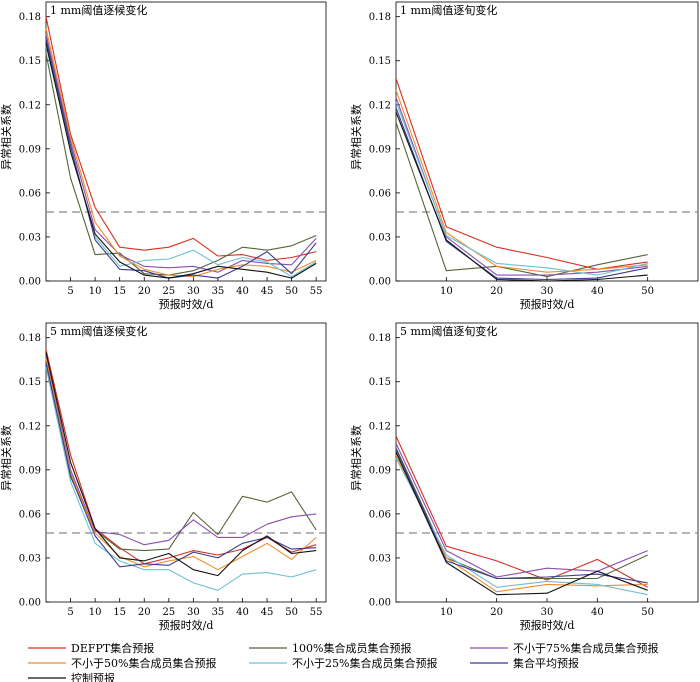 This screenshot has width=700, height=682. Describe the element at coordinates (119, 291) in the screenshot. I see `x-tick-label: 15` at that location.